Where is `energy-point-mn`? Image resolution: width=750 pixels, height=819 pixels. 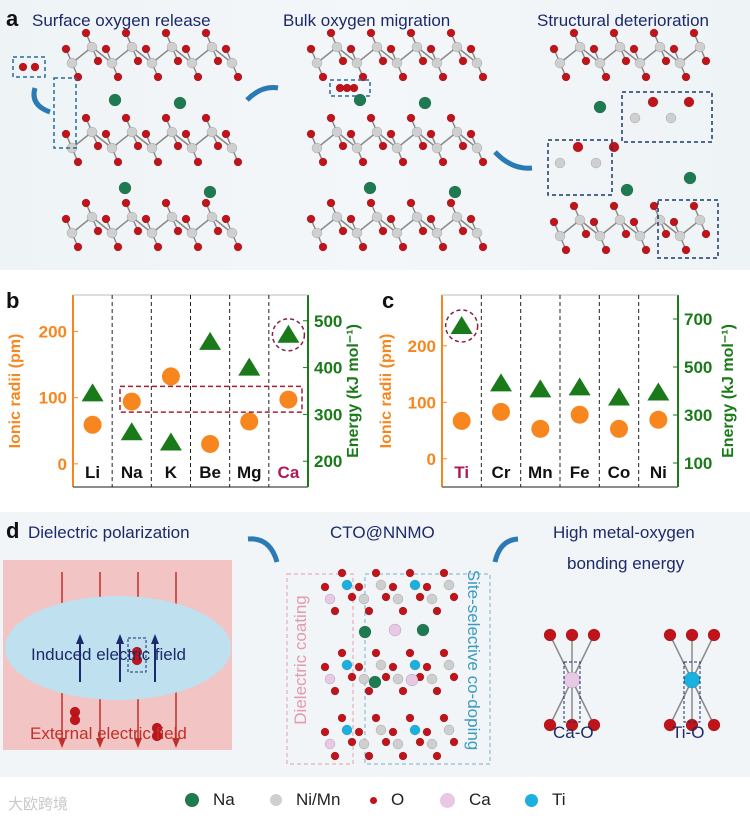
energy-point-mn is located at coordinates (540, 388).